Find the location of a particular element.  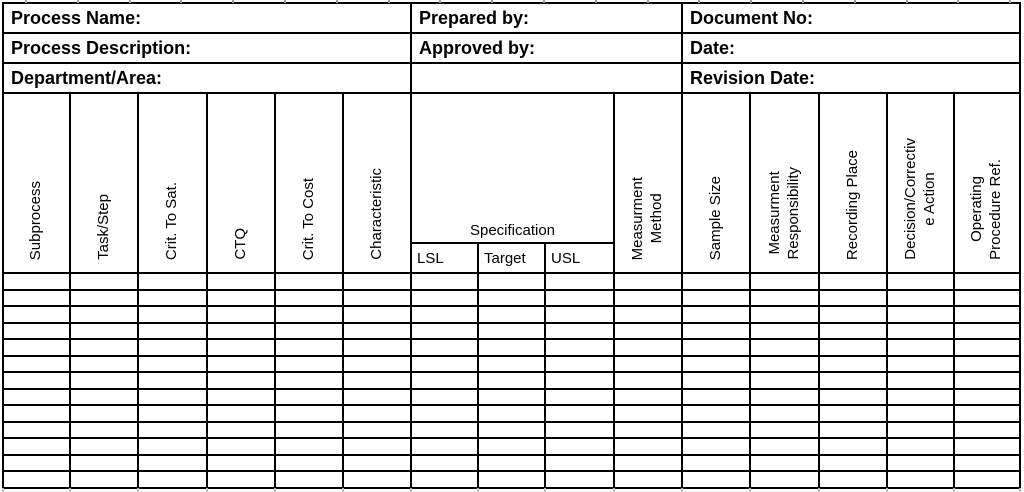

date-field: Date: is located at coordinates (851, 48).